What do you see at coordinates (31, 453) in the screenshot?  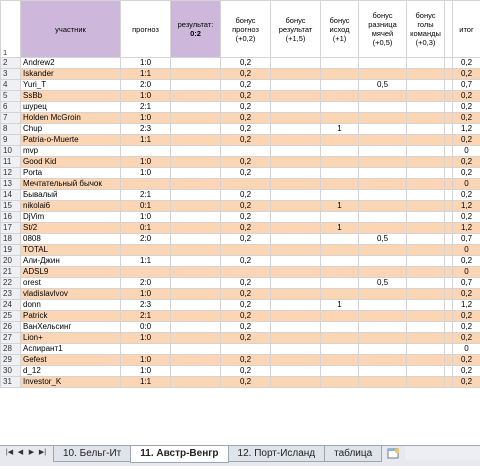 I see `next-sheet-icon: ▶` at bounding box center [31, 453].